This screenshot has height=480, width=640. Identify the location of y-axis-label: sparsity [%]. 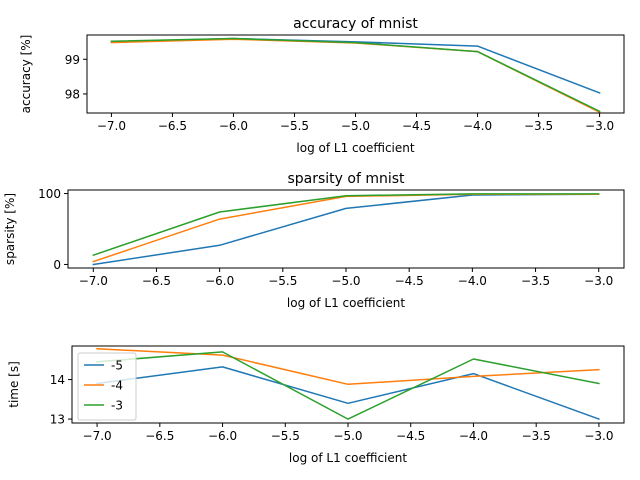
(10, 229).